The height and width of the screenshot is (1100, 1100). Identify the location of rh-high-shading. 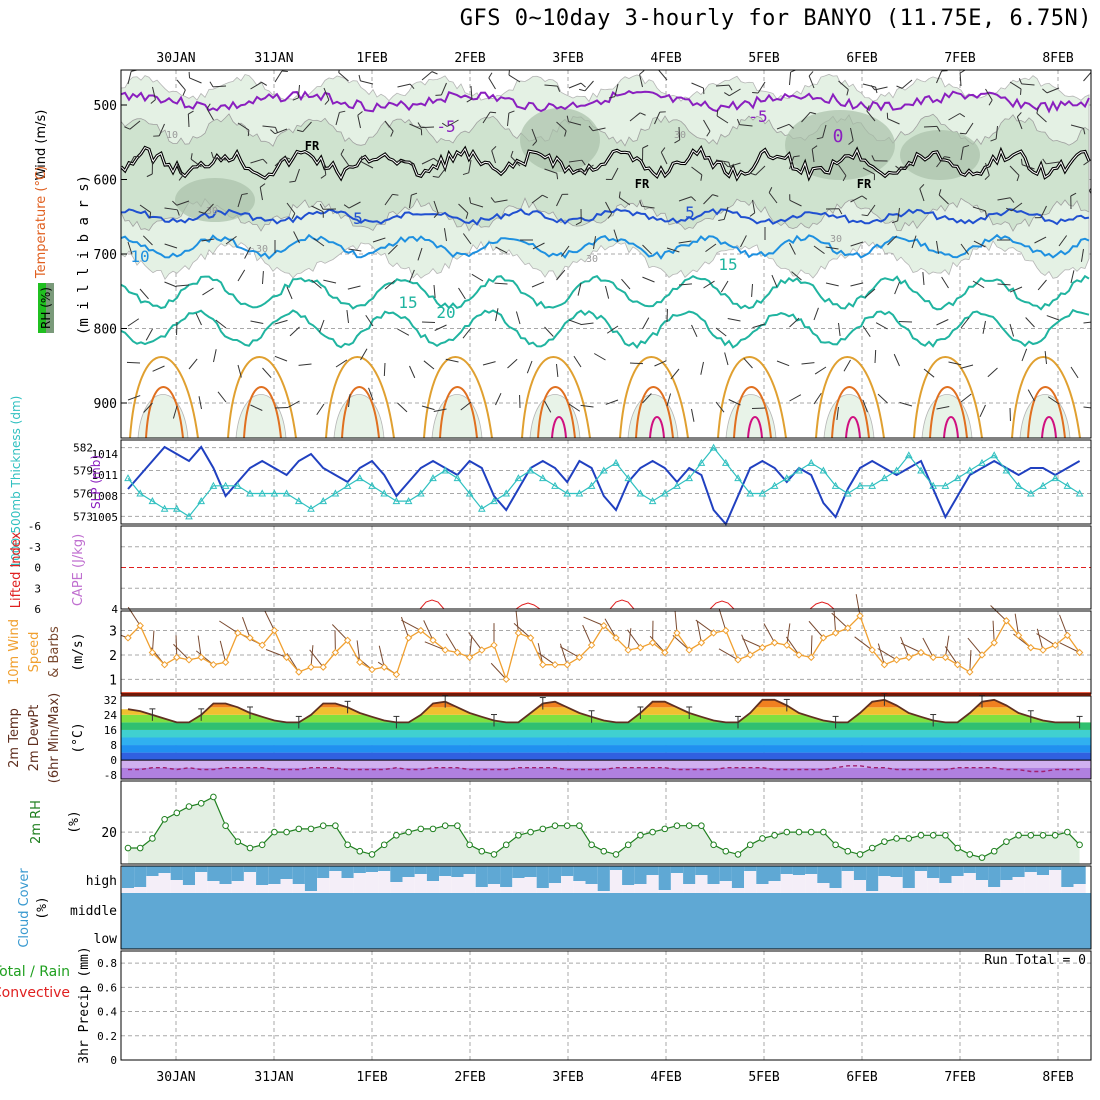
(560, 140).